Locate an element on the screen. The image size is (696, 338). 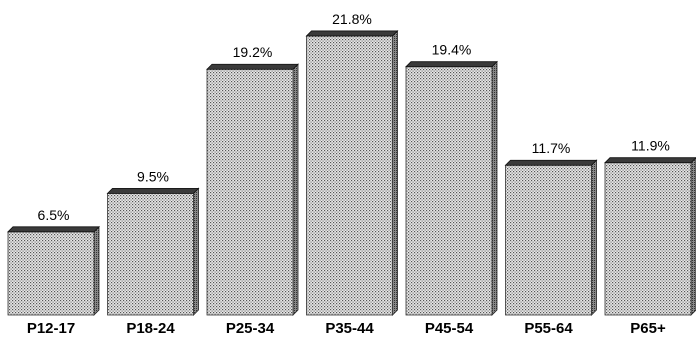
category-label: P35-44 is located at coordinates (349, 328).